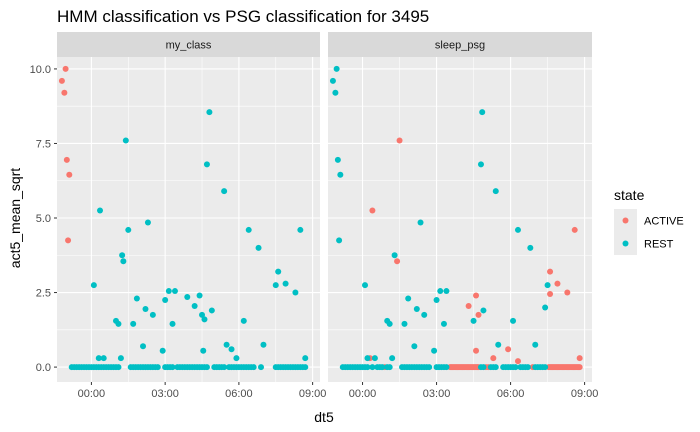  I want to click on y-tick-label: 10.0, so click(40, 70).